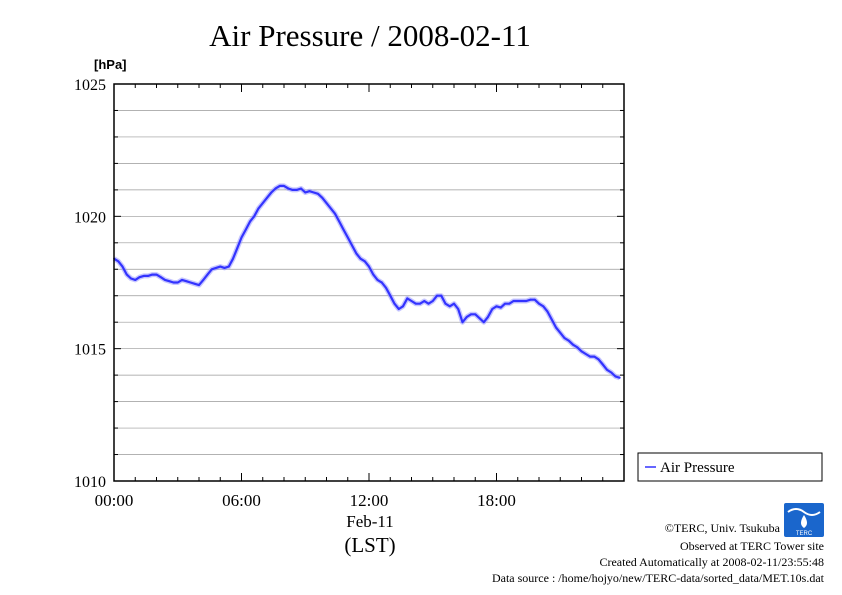 Image resolution: width=842 pixels, height=595 pixels. Describe the element at coordinates (90, 284) in the screenshot. I see `y-tick-labels: 1010 1015 1020 1025` at that location.